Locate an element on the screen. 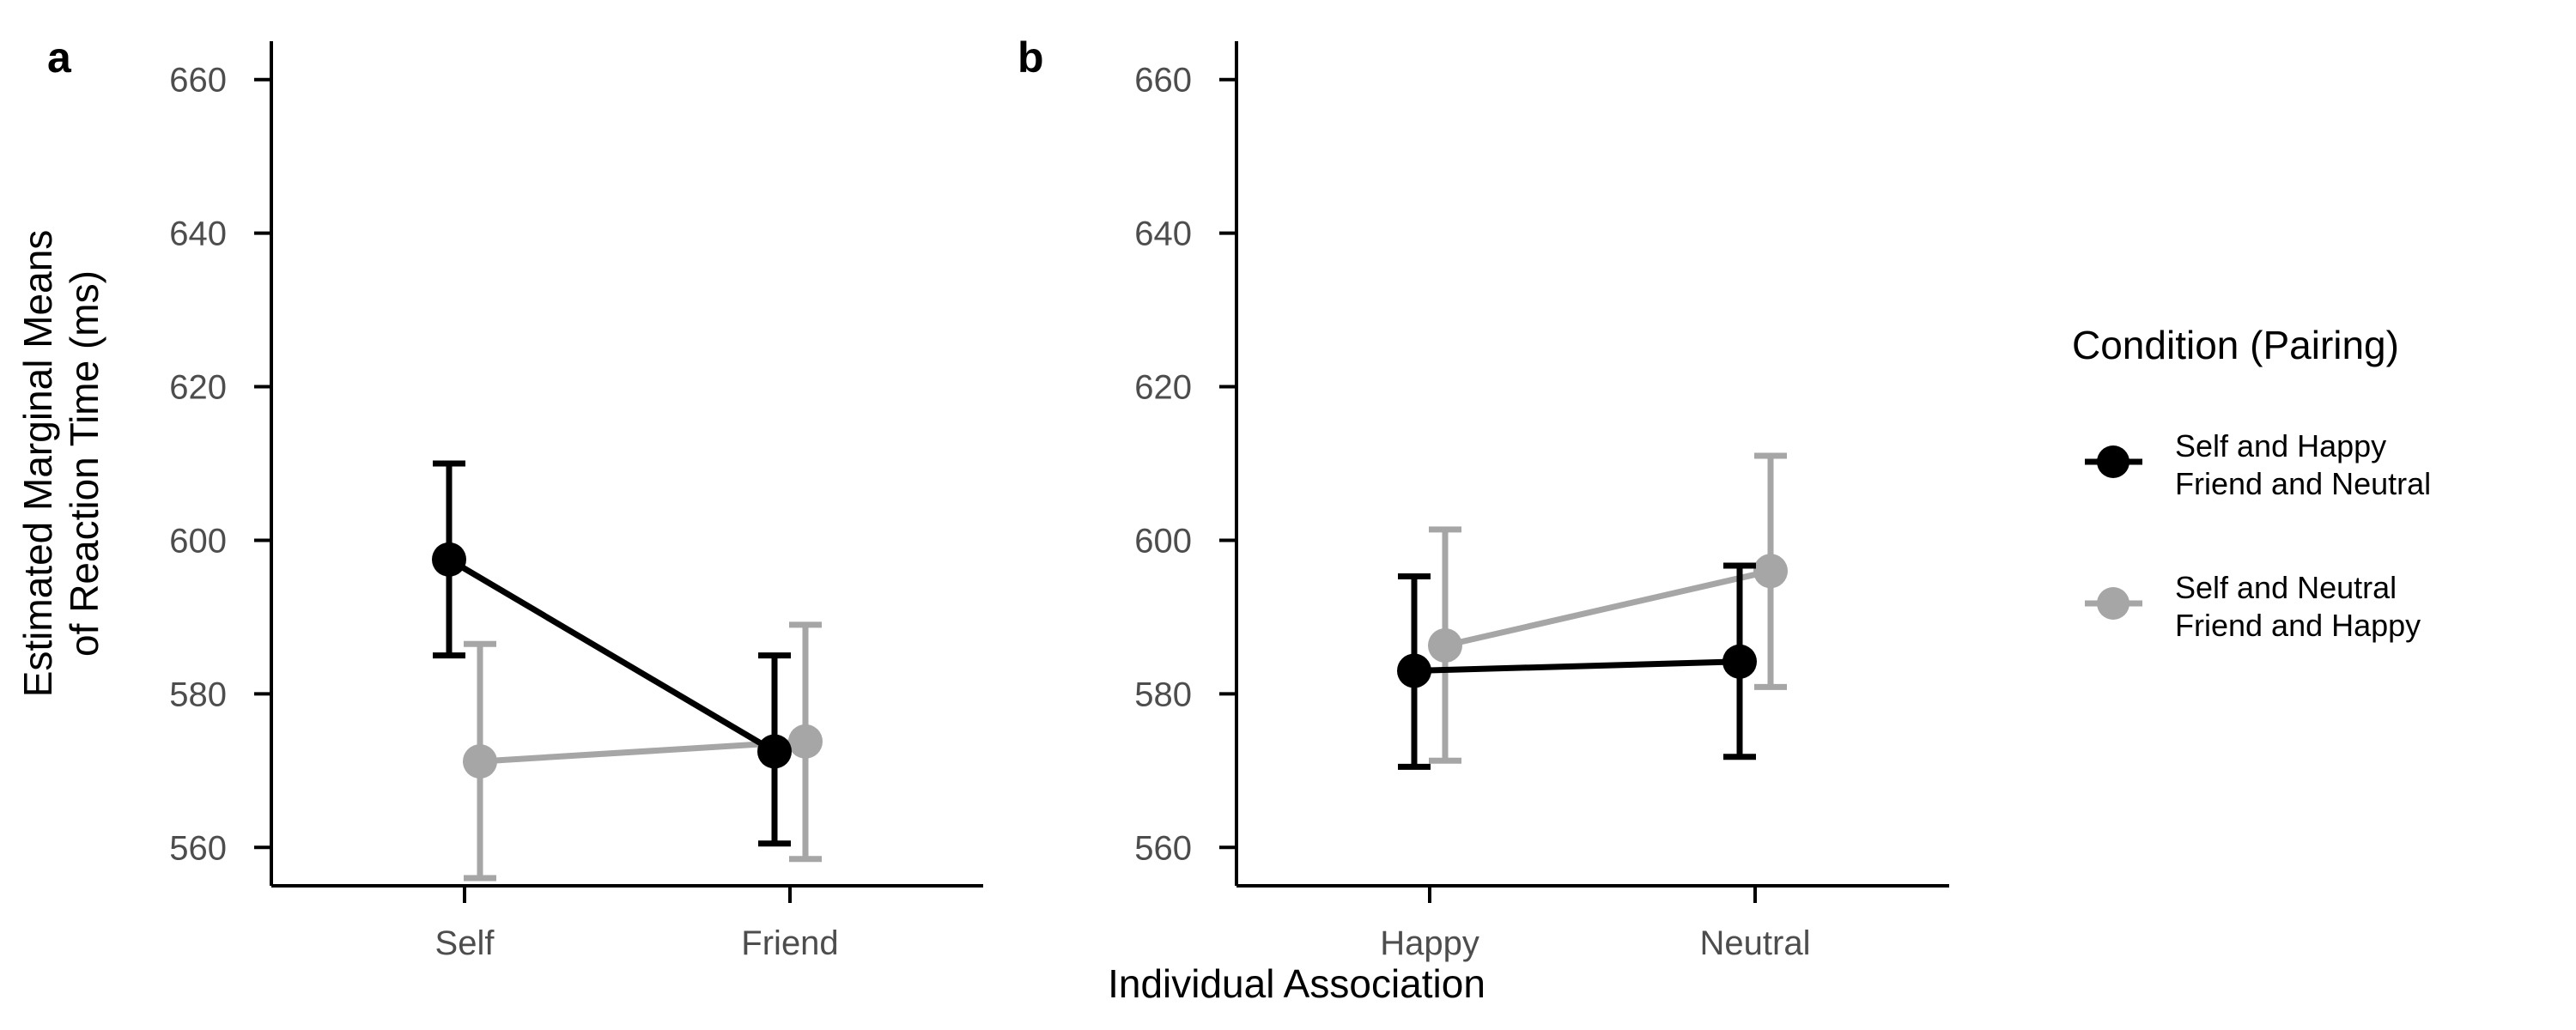 This screenshot has width=2576, height=1030. y-axis-title-line2: of Reaction Time (ms) is located at coordinates (84, 463).